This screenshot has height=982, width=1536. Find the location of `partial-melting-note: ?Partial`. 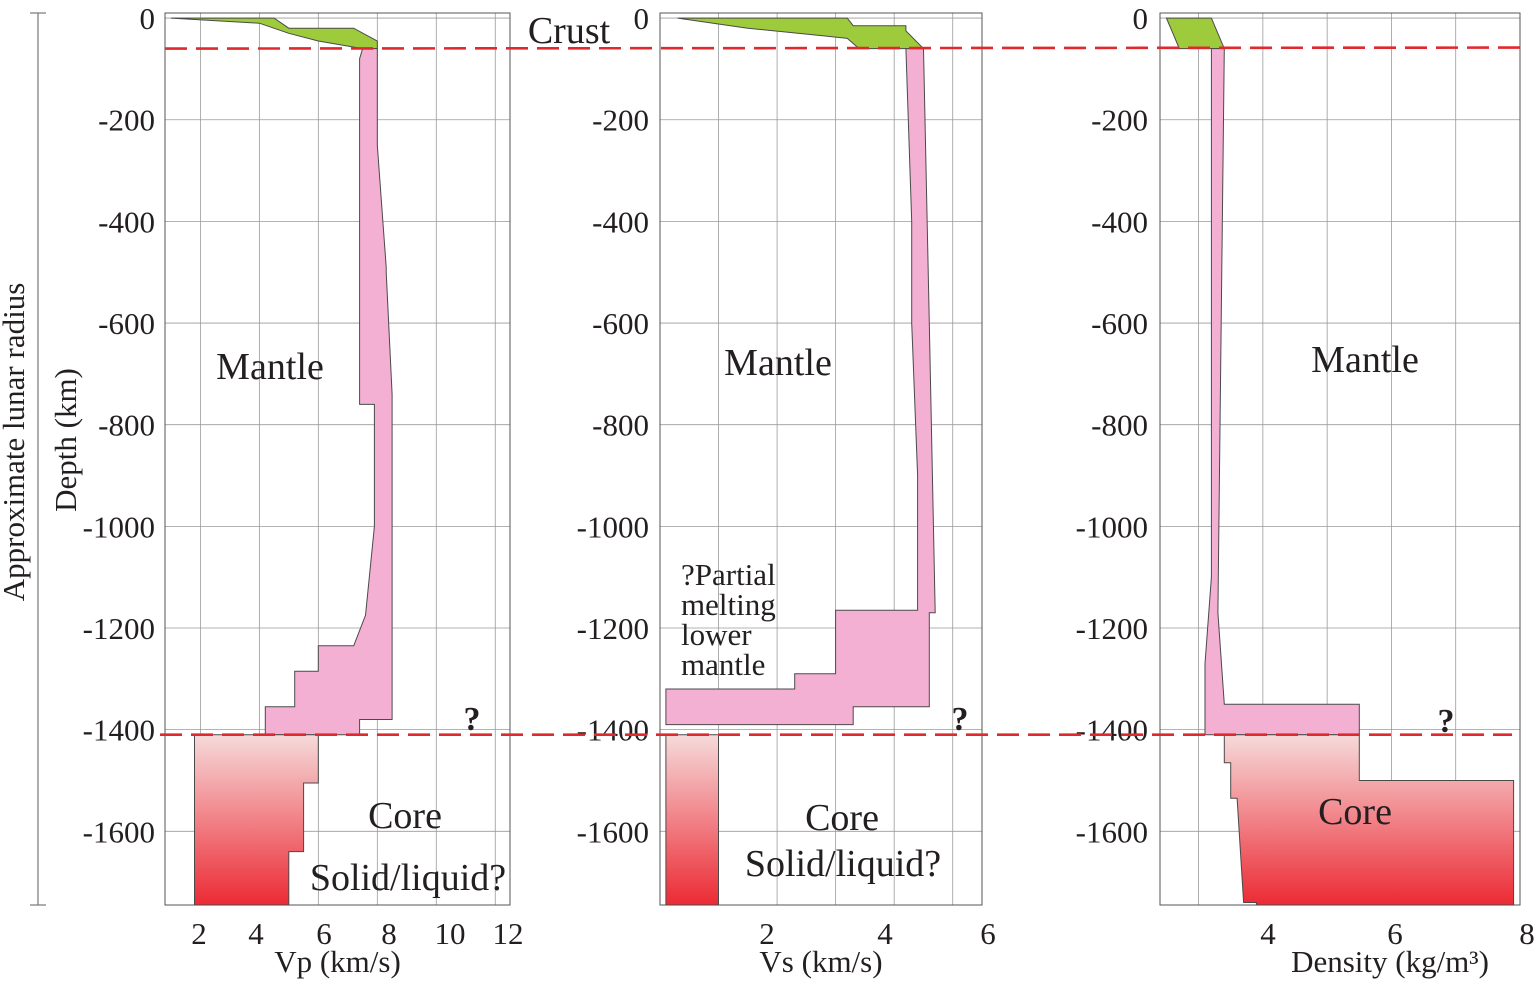

partial-melting-note: ?Partial is located at coordinates (728, 574).